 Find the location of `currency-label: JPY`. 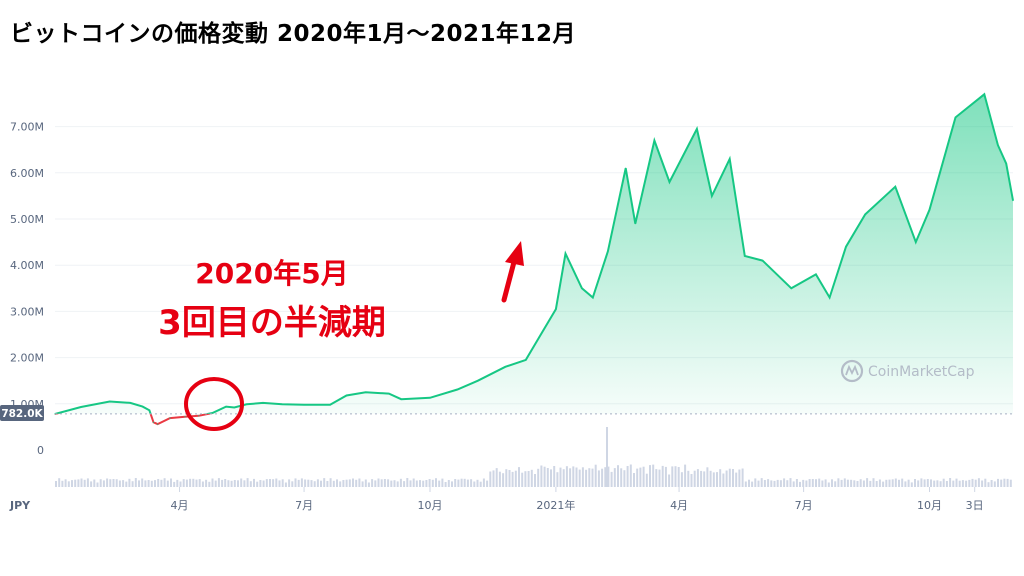

currency-label: JPY is located at coordinates (20, 505).